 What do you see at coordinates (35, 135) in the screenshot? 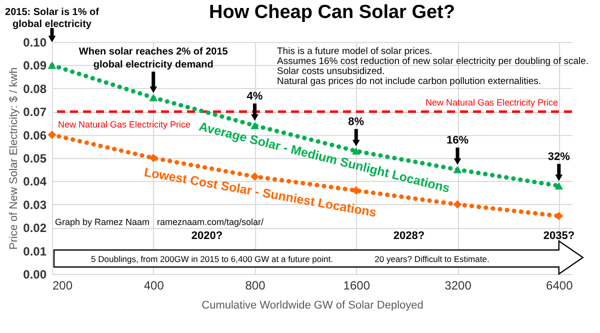
I see `y-tick-label: 0.06` at bounding box center [35, 135].